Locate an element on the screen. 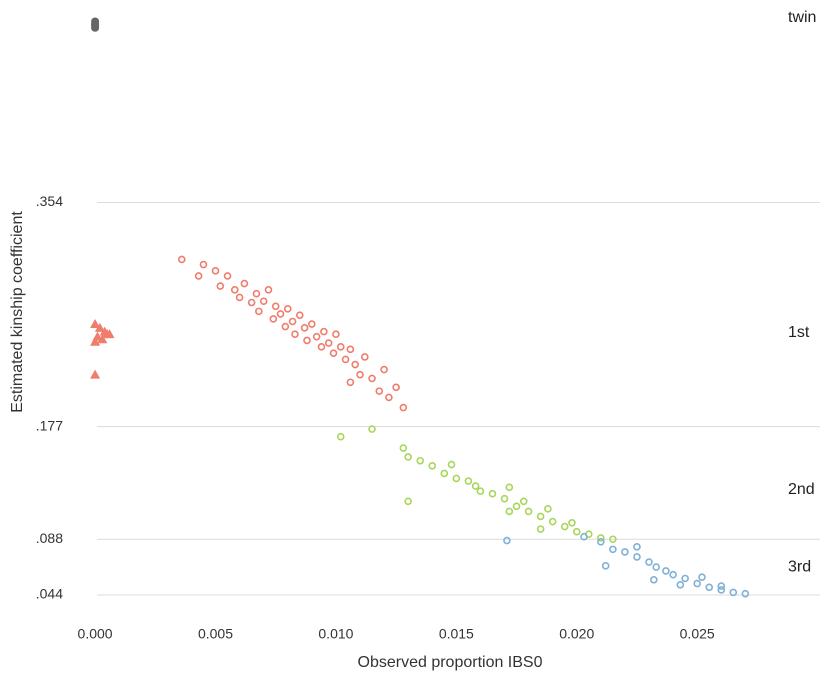 The width and height of the screenshot is (825, 674). y-tick-label: .177 is located at coordinates (49, 425).